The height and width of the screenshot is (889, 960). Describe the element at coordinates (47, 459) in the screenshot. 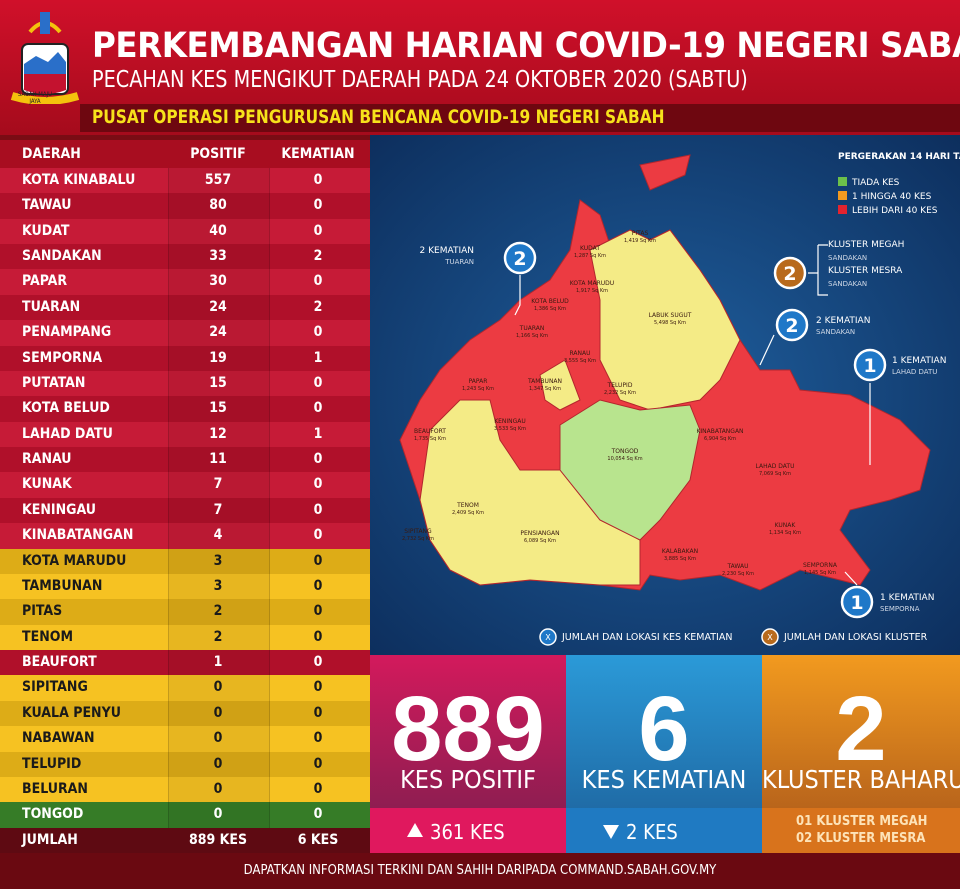

I see `cell: RANAU` at that location.